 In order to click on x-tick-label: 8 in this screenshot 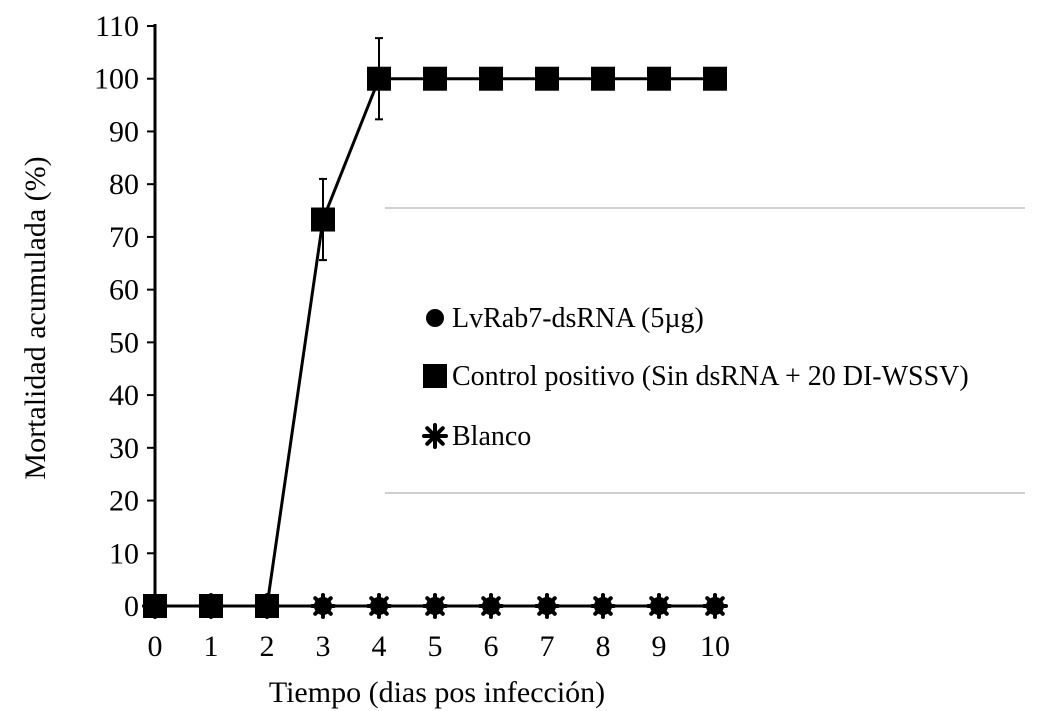, I will do `click(603, 646)`.